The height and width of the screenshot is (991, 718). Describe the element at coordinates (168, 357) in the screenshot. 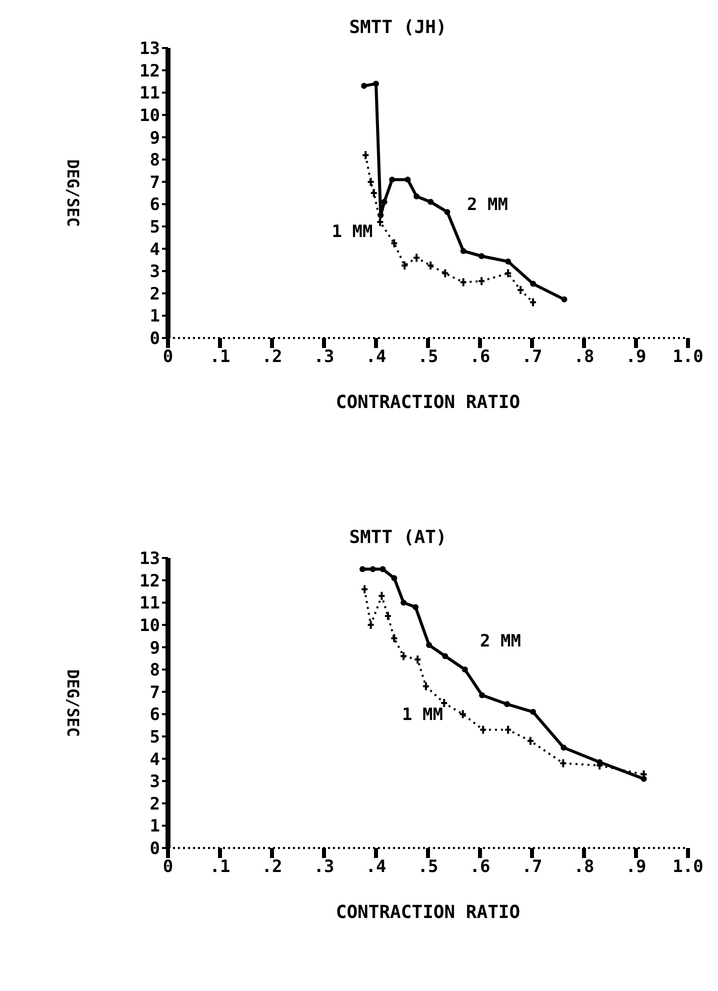

I see `x-tick-label: 0` at that location.